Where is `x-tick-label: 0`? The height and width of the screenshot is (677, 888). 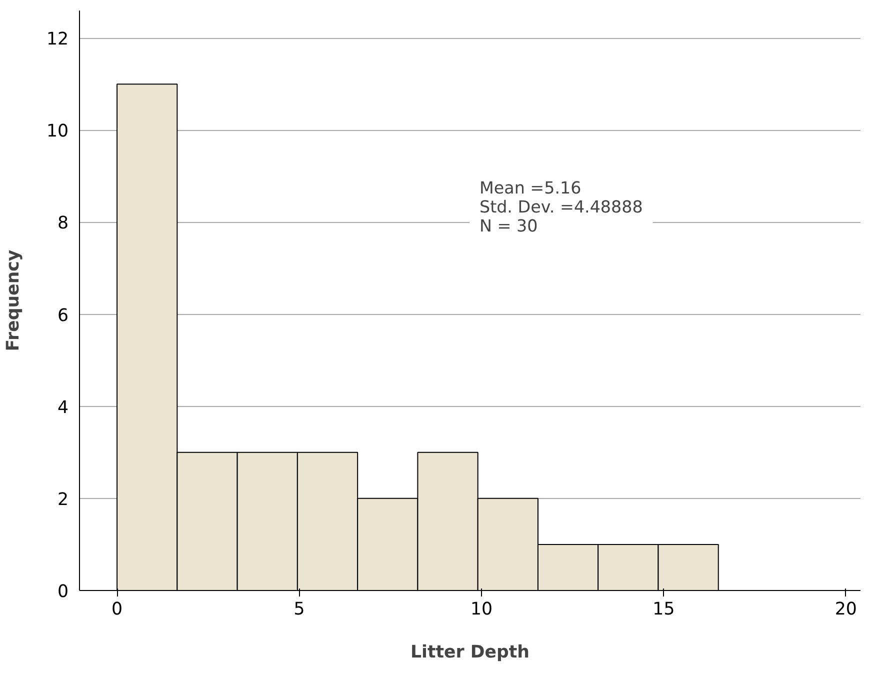 x-tick-label: 0 is located at coordinates (117, 610).